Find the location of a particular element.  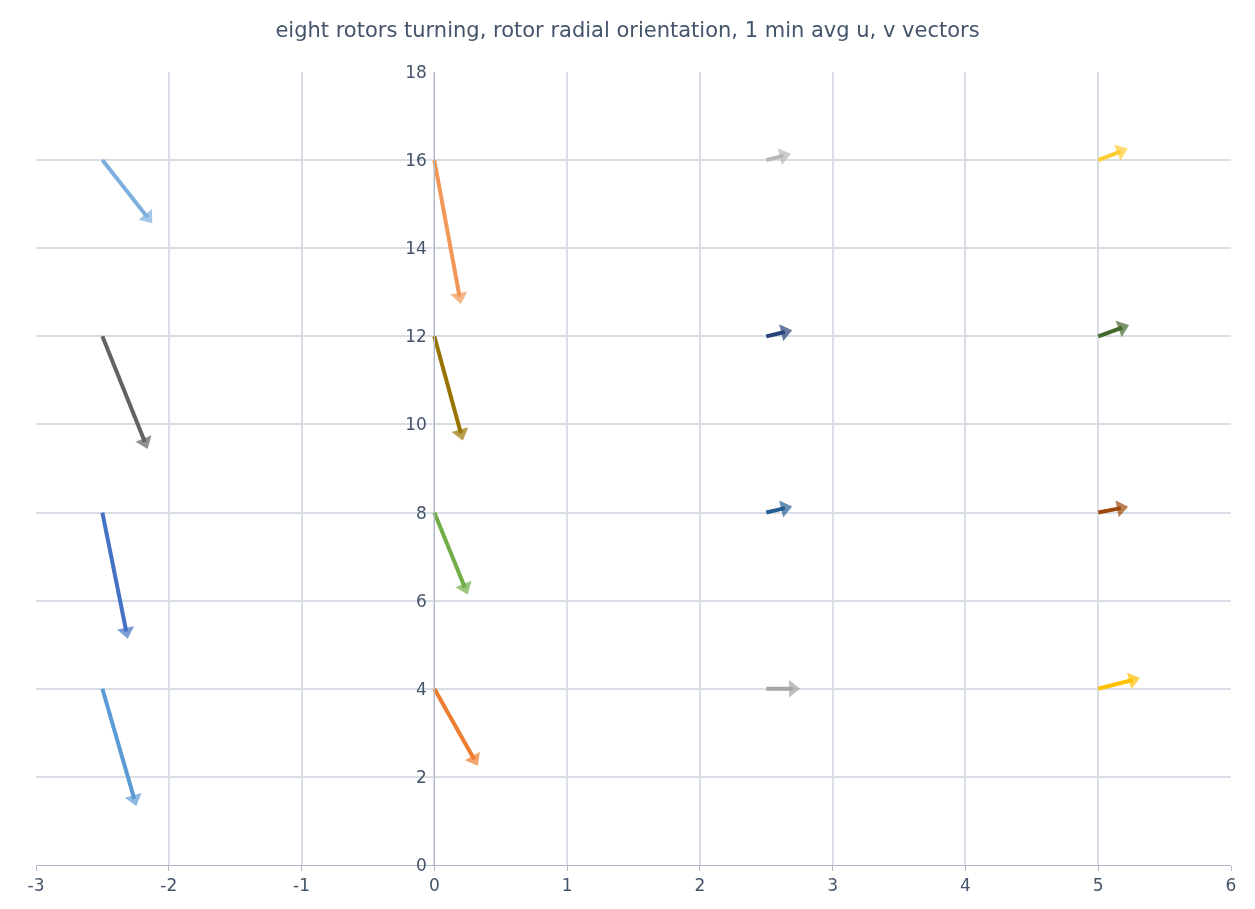

y-tick-label: 6 is located at coordinates (421, 600).